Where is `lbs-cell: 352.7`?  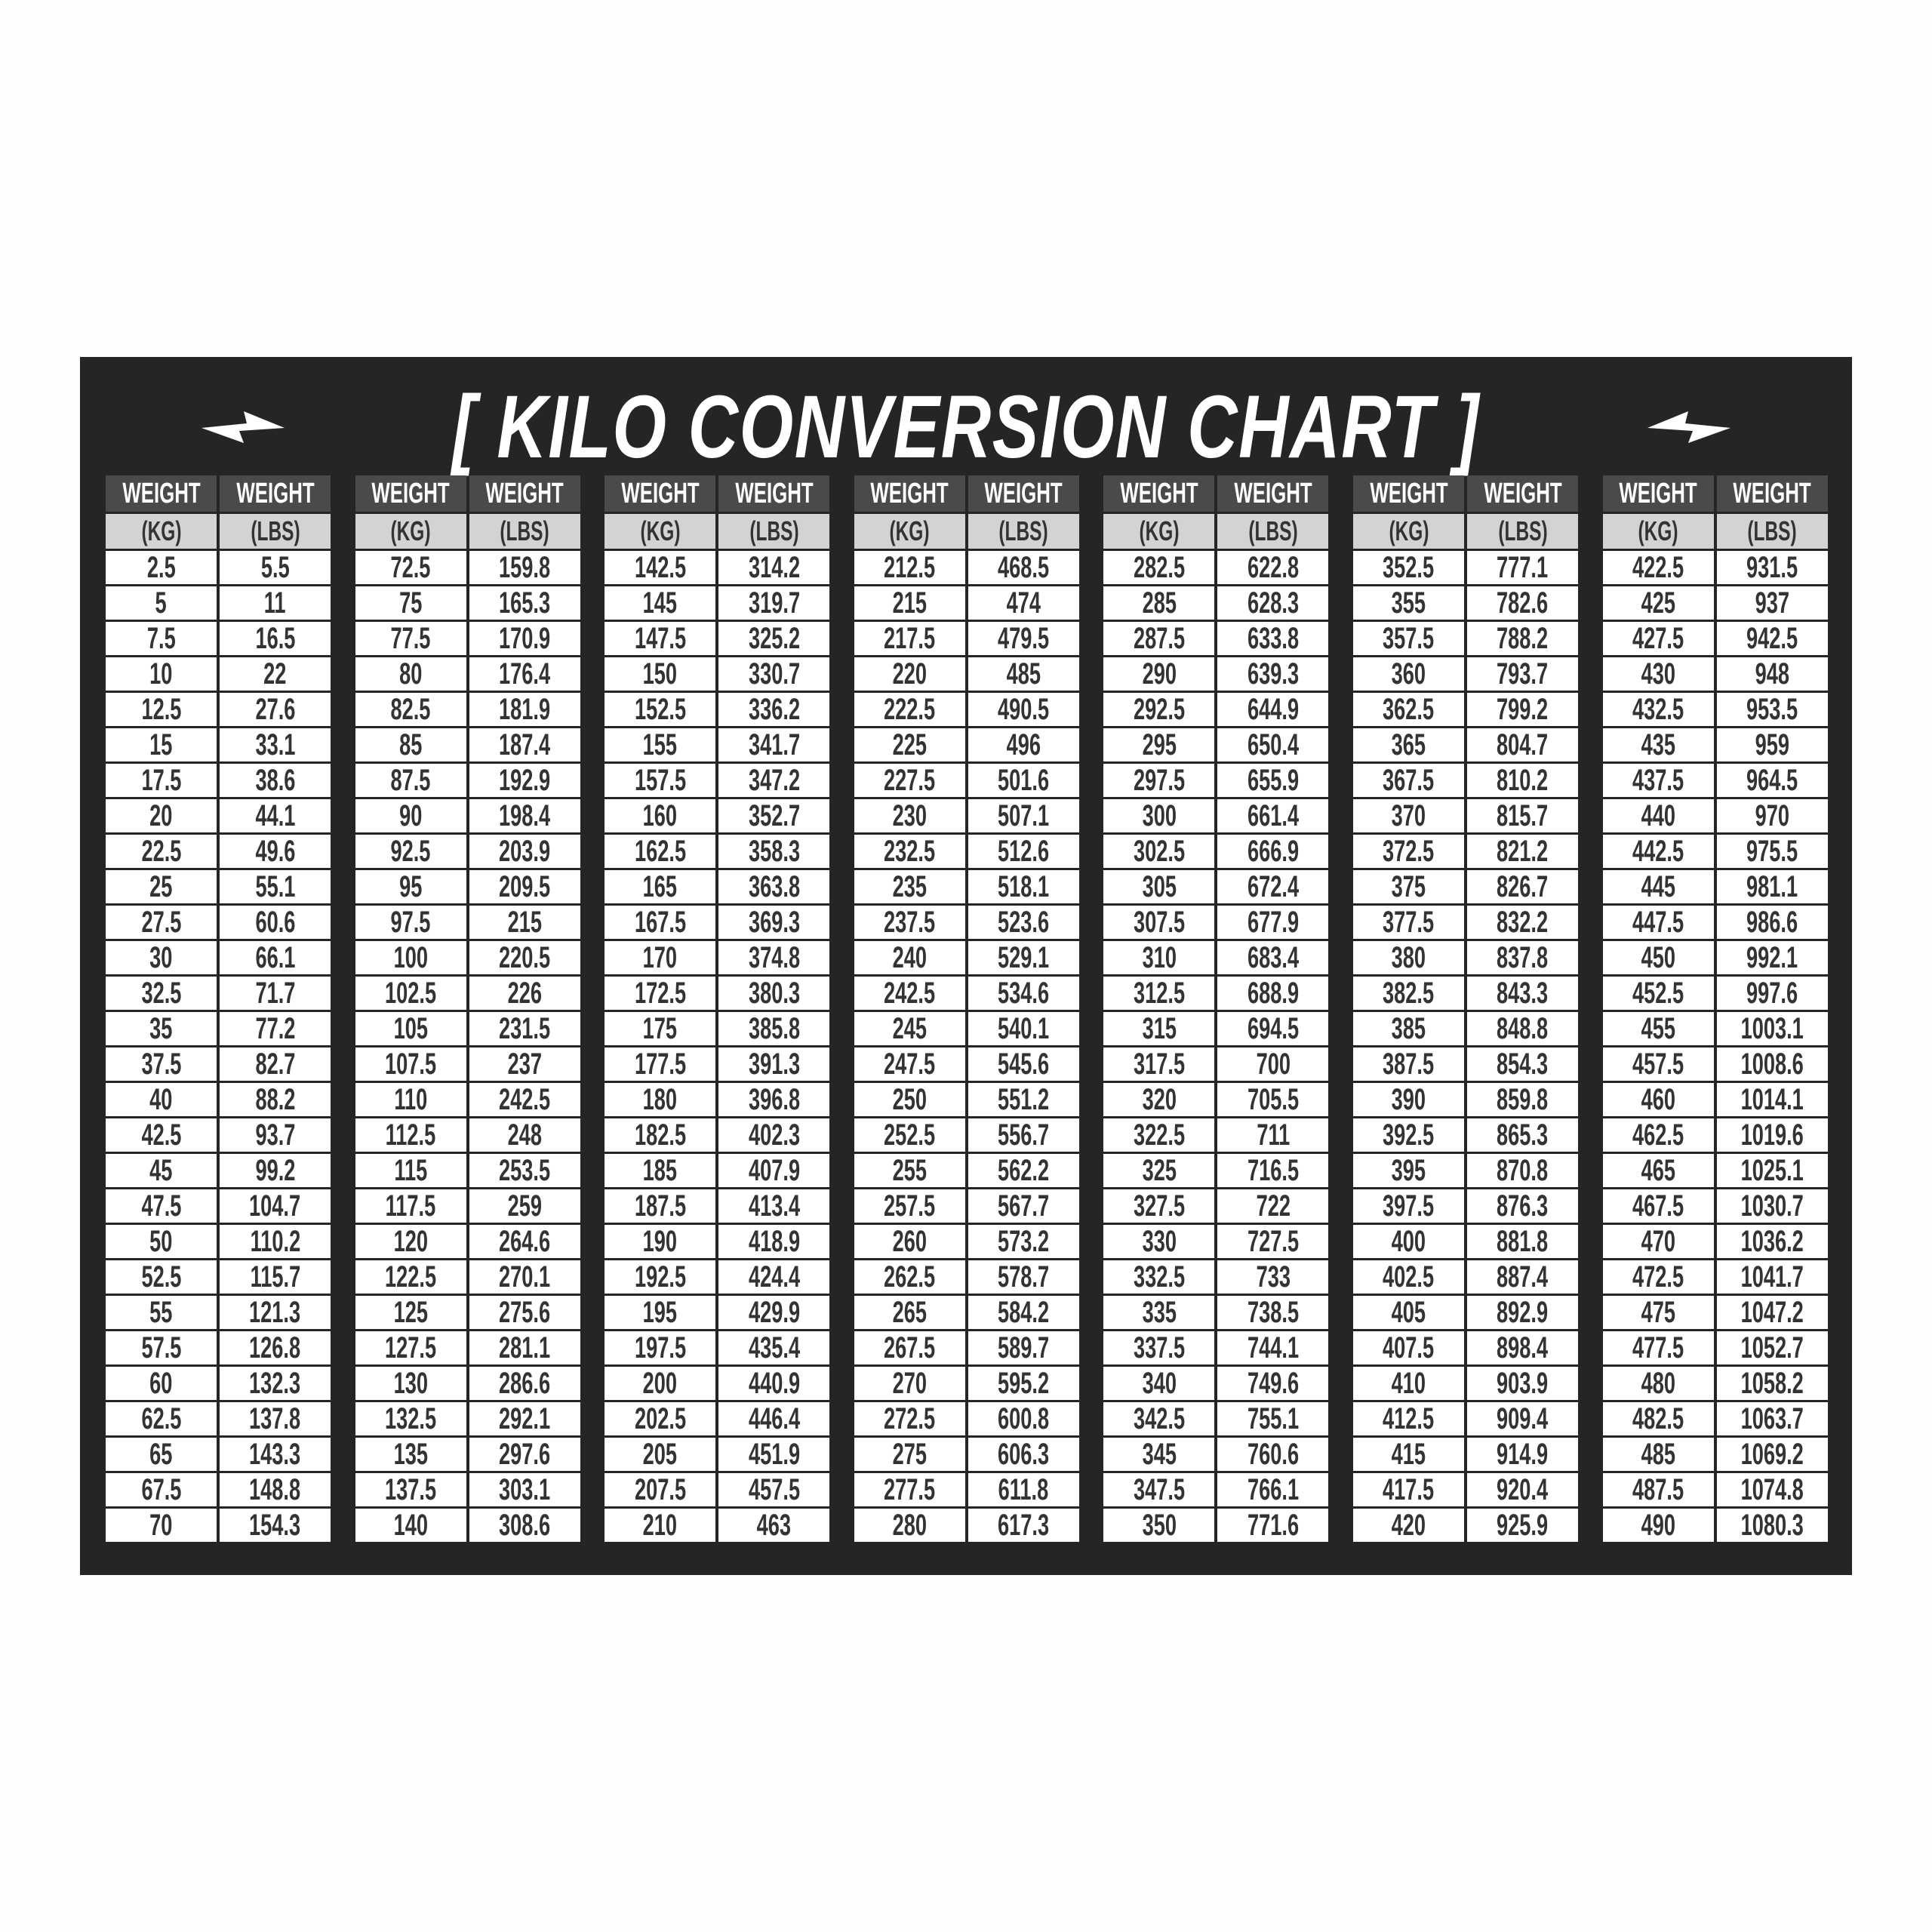 lbs-cell: 352.7 is located at coordinates (774, 815).